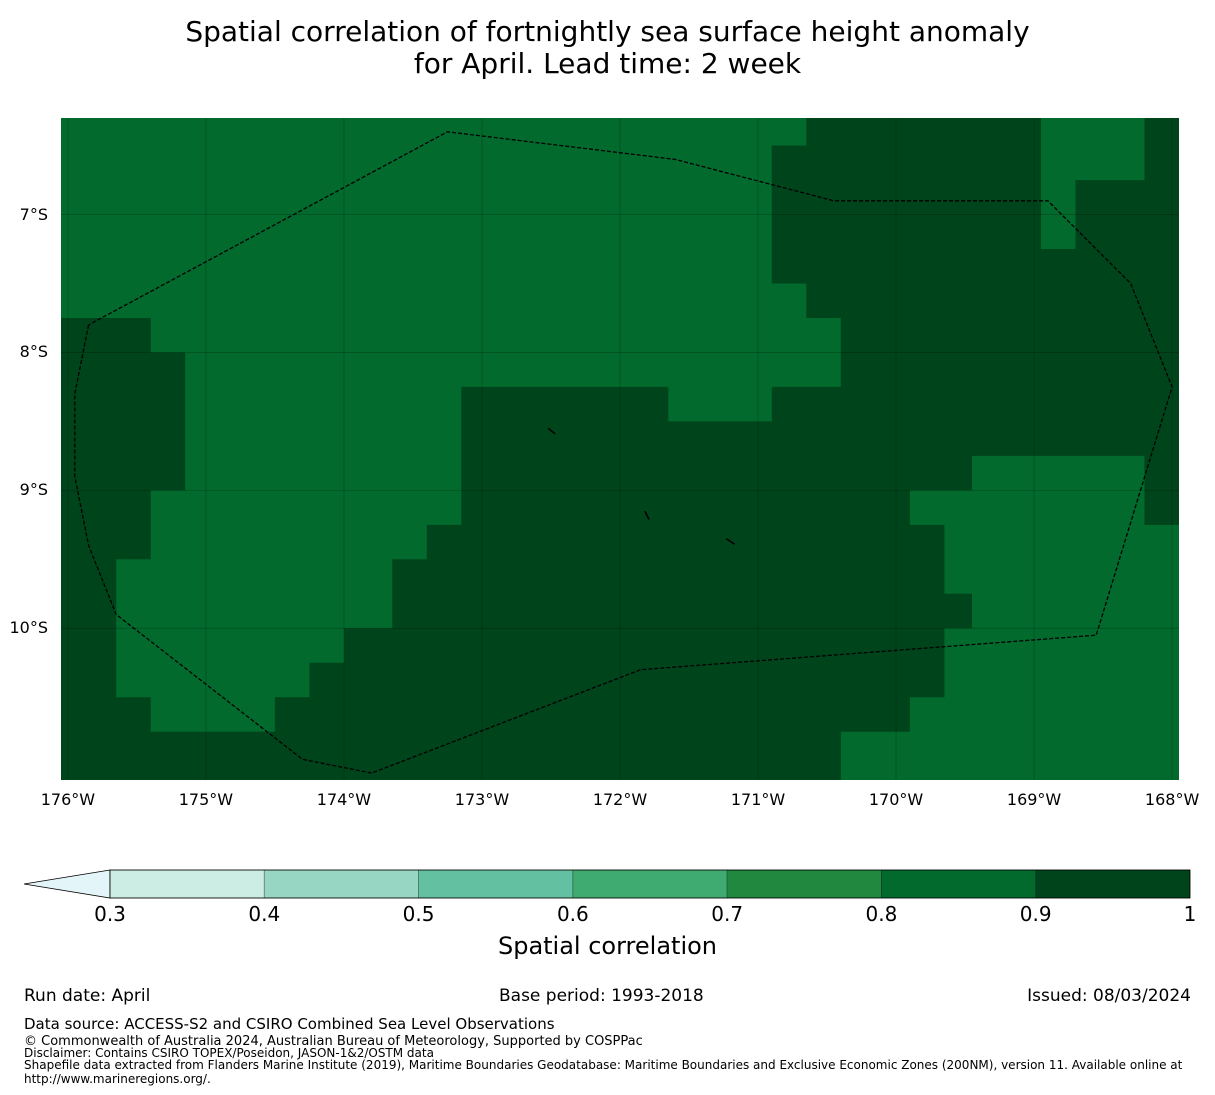 The image size is (1215, 1095). I want to click on colorbar-tick-label: 0.4, so click(264, 914).